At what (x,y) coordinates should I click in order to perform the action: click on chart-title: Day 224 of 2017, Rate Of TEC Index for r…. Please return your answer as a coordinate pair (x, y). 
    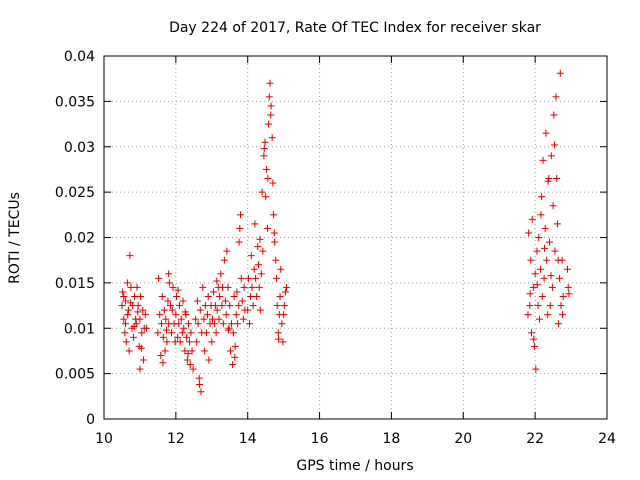
    Looking at the image, I should click on (355, 28).